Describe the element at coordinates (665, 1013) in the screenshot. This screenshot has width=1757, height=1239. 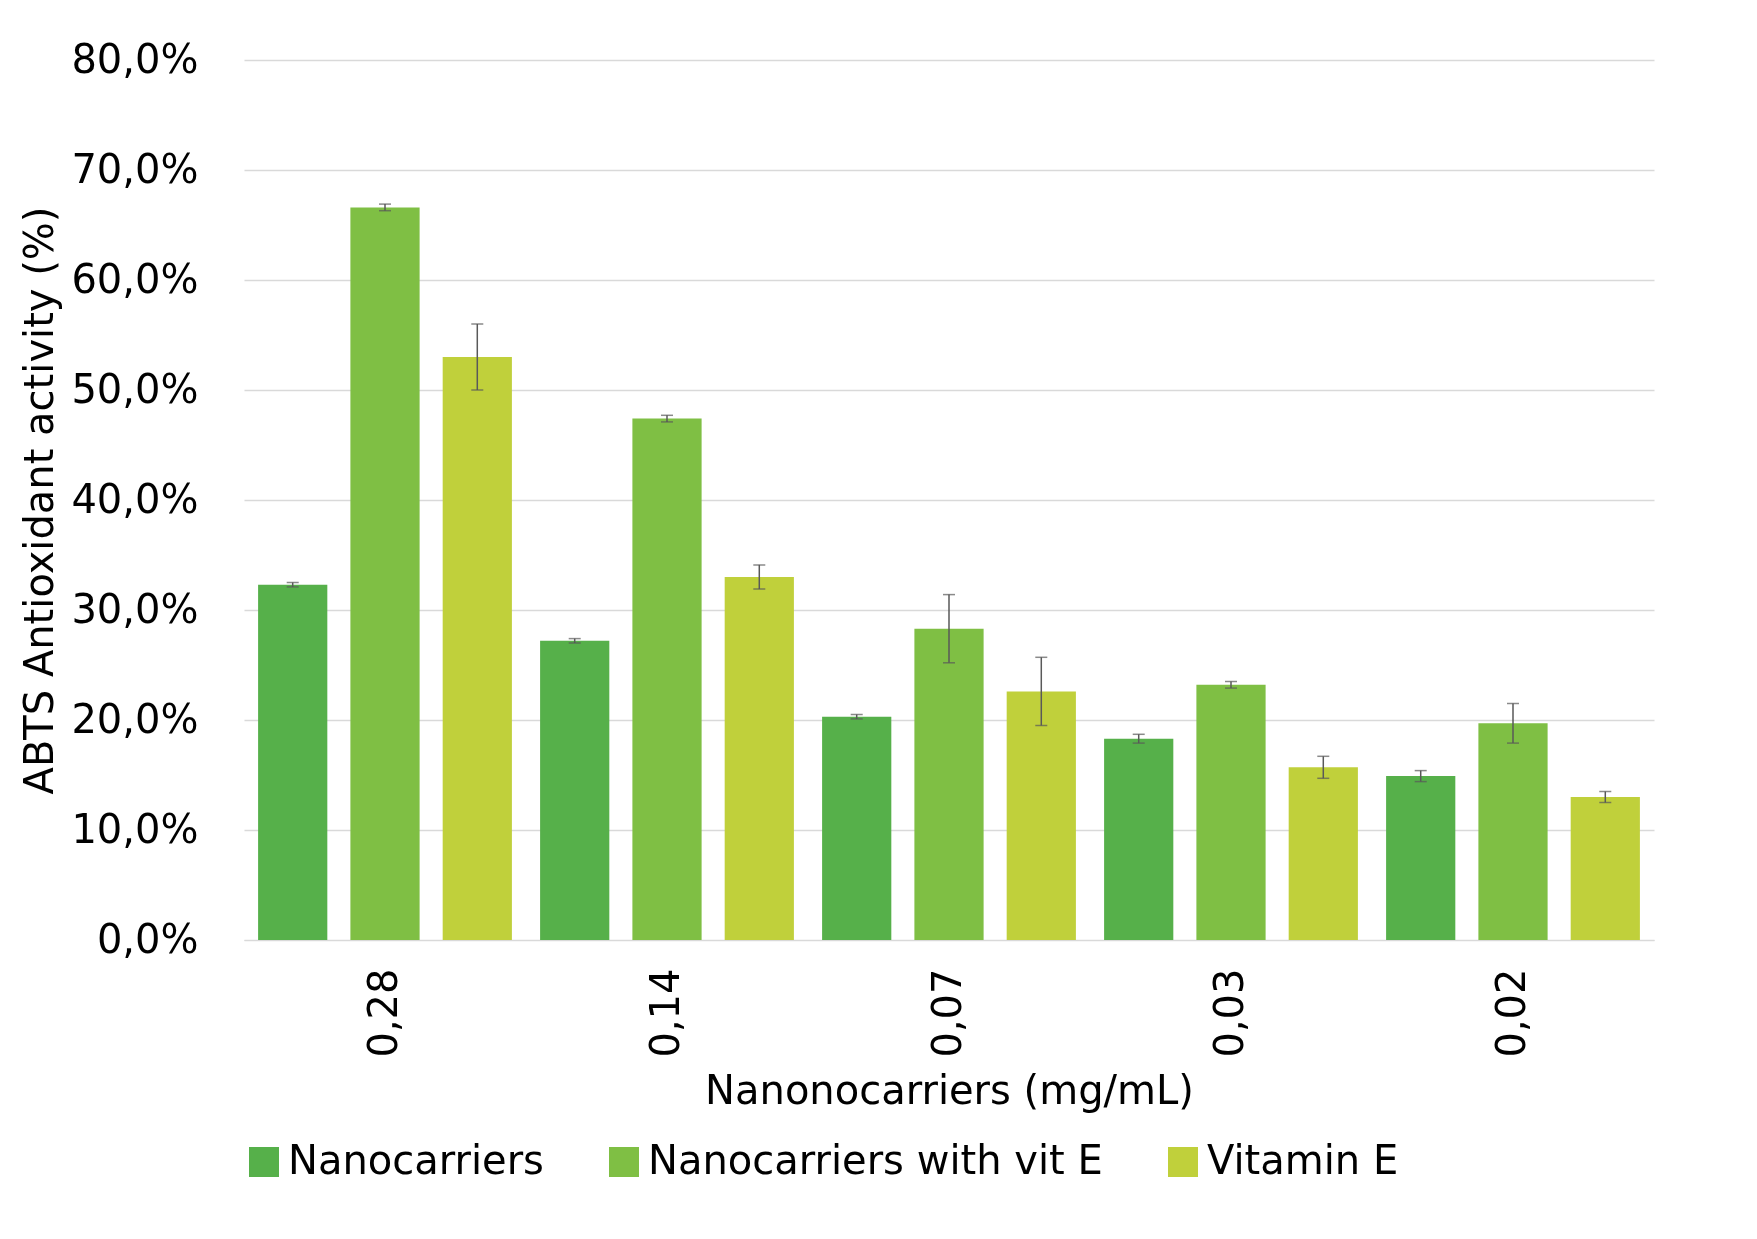
I see `x-tick-label: 0,14` at that location.